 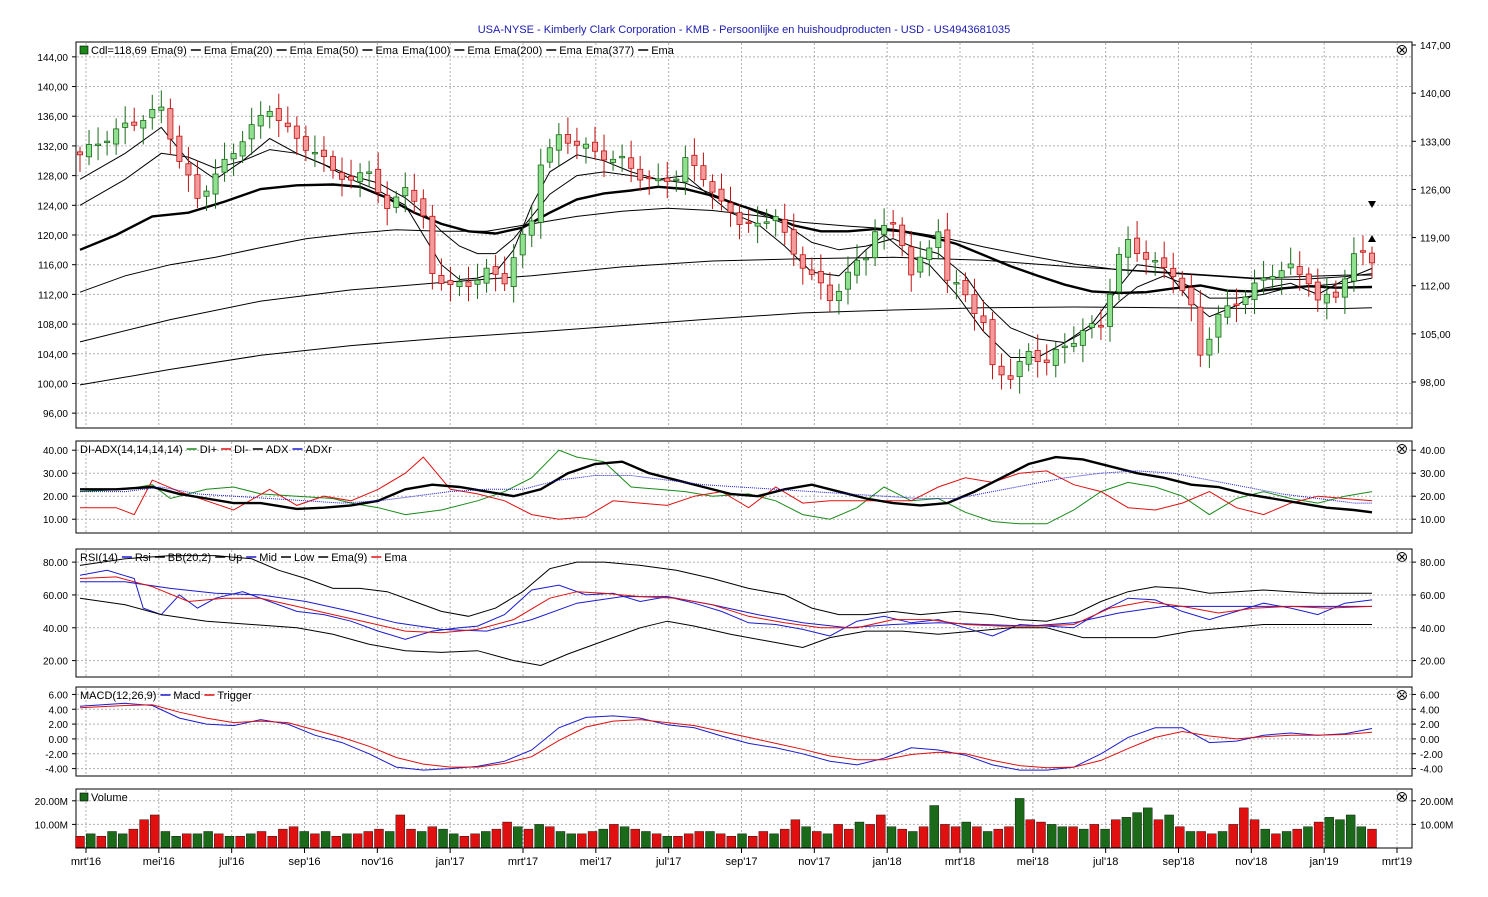 I want to click on x-tick-label: mei'17, so click(x=596, y=862).